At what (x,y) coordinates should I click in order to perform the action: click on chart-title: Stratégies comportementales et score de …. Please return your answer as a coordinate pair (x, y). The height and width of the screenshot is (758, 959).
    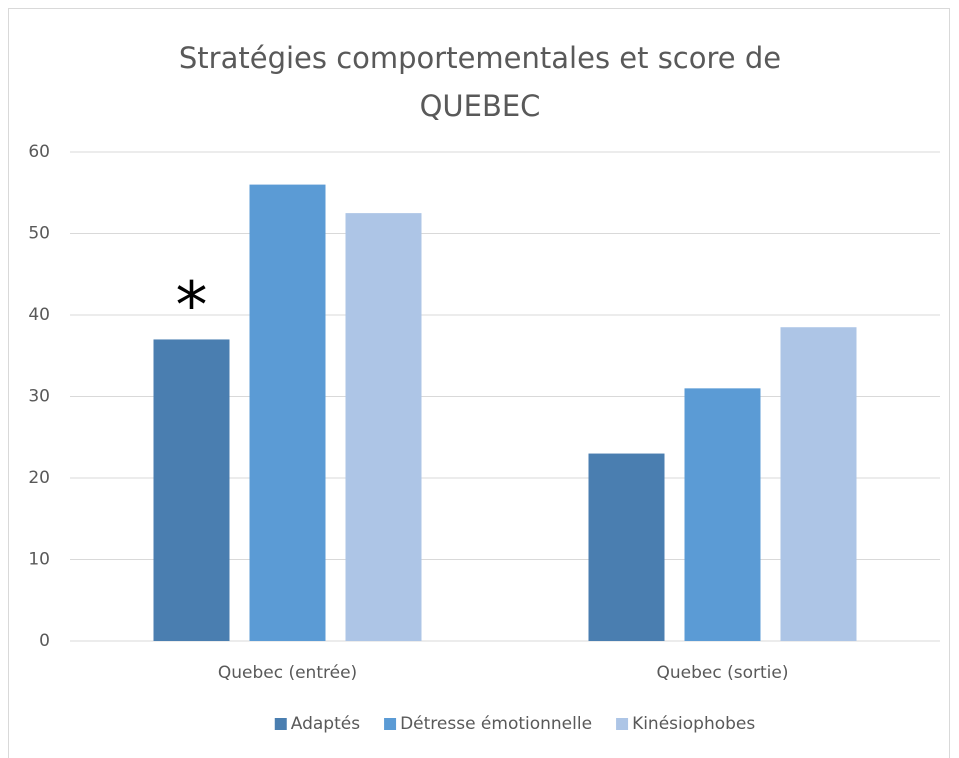
    Looking at the image, I should click on (480, 82).